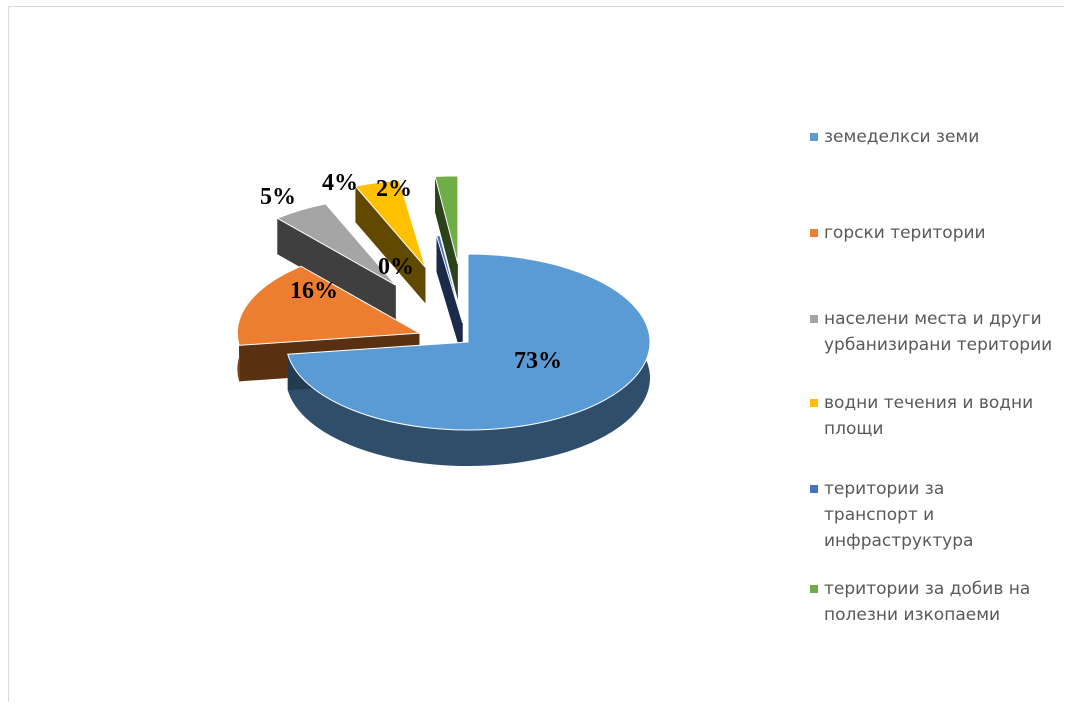 The width and height of the screenshot is (1070, 704). Describe the element at coordinates (927, 602) in the screenshot. I see `legend-label-mining: територии за добив на полезни изкопаеми` at that location.